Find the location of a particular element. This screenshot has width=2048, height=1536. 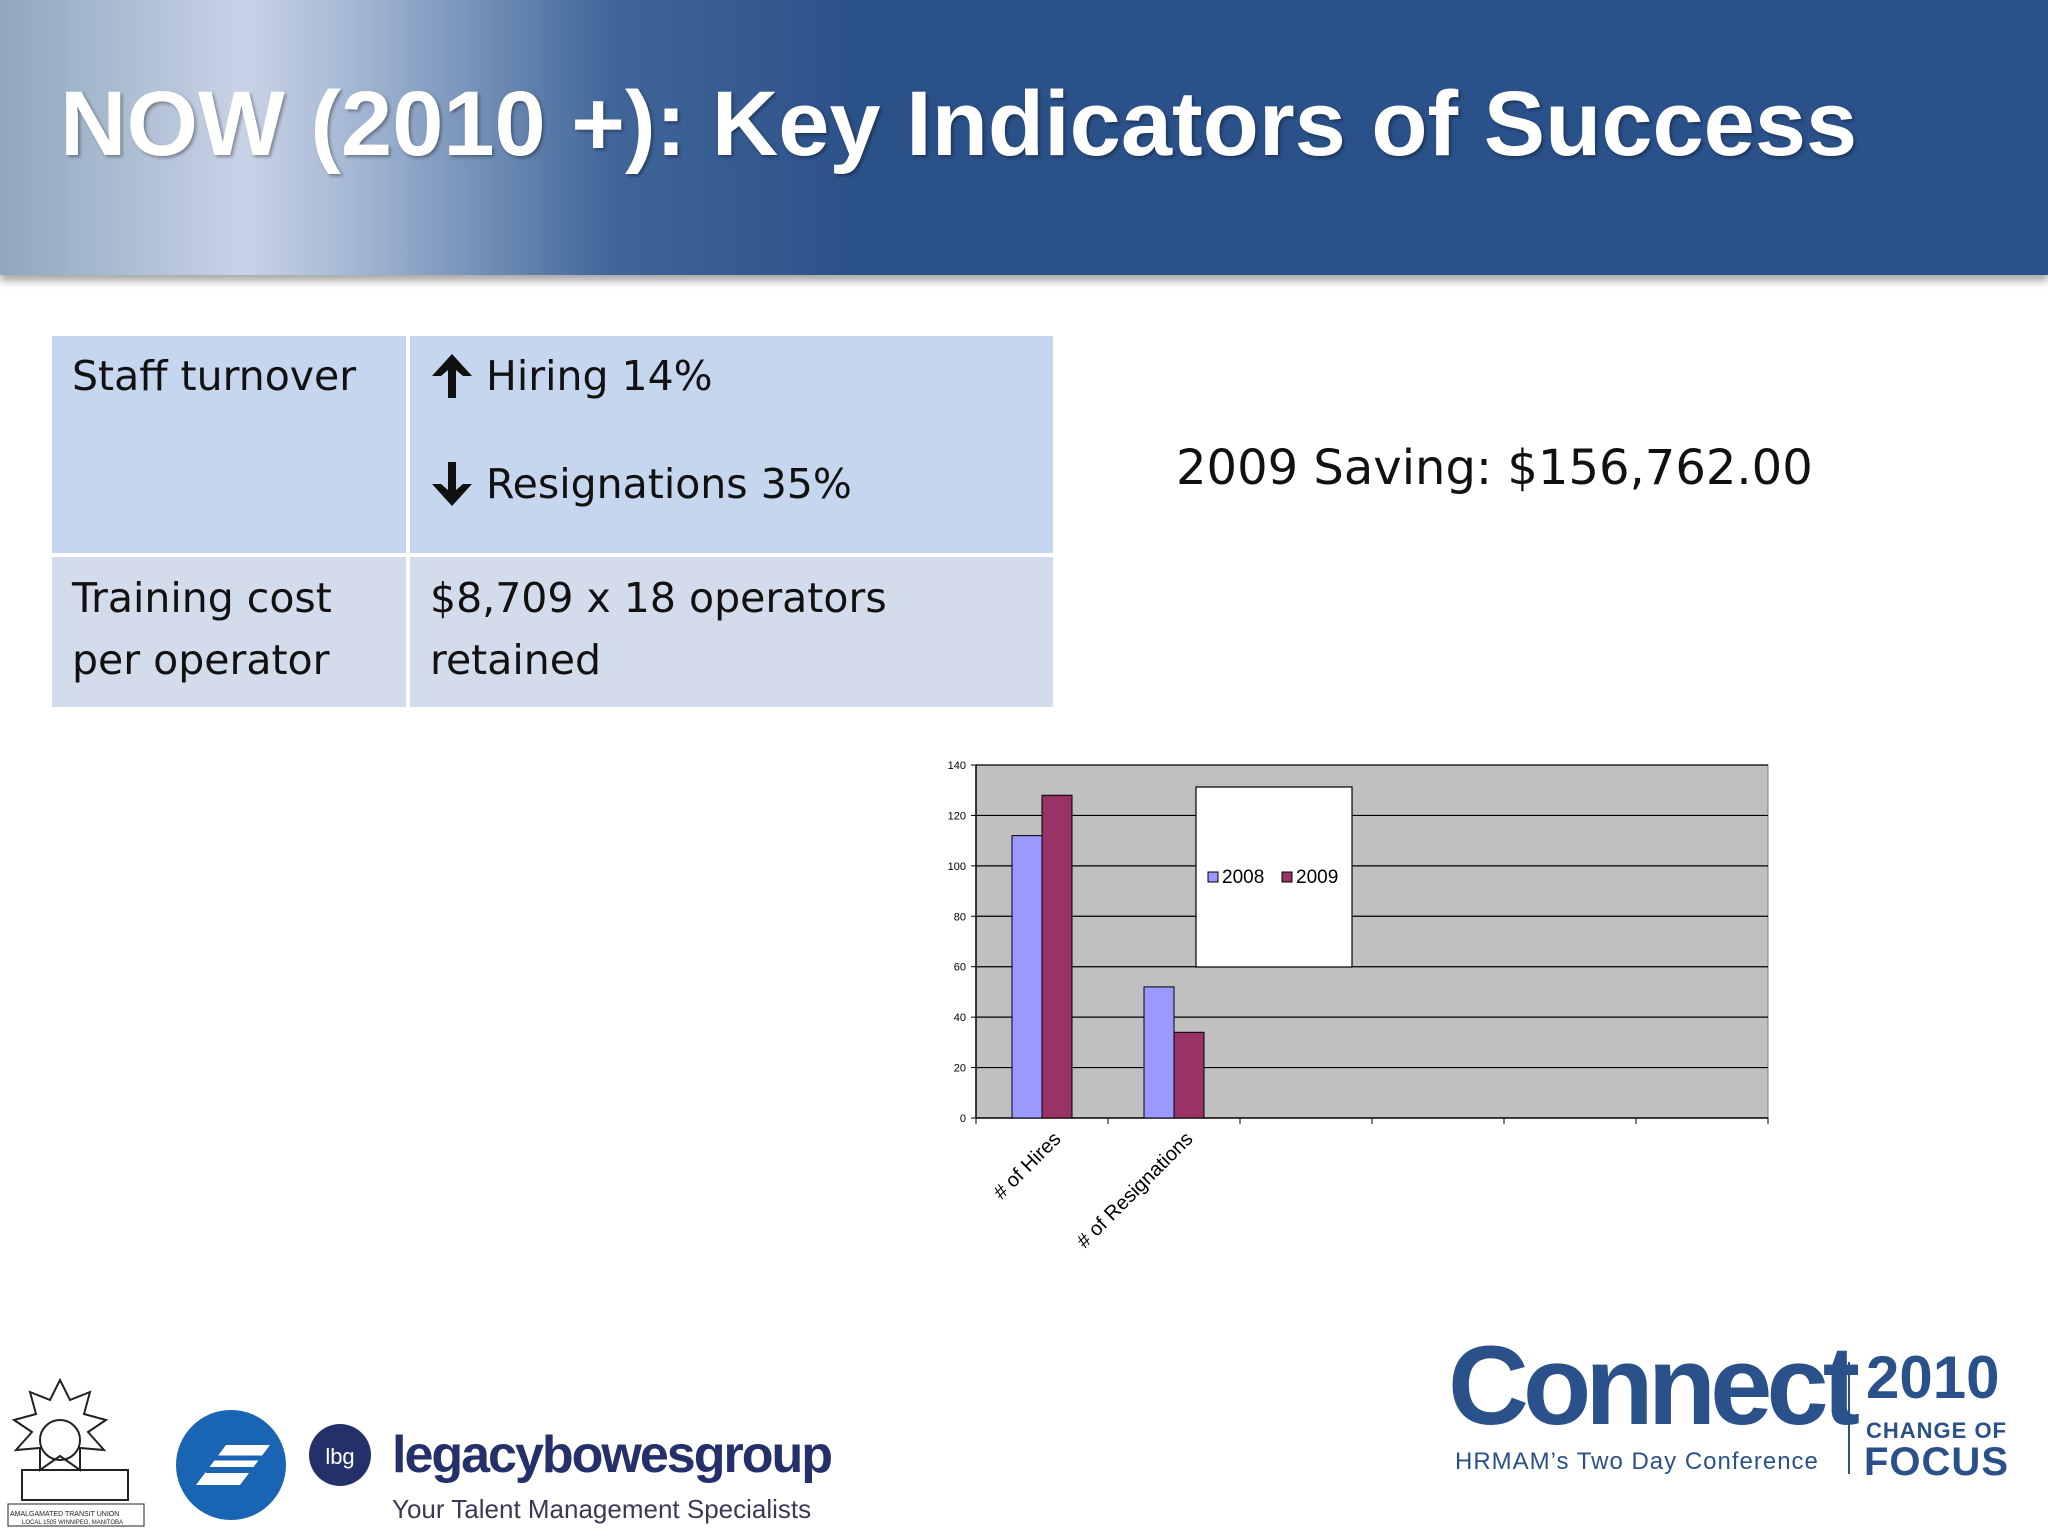

legend-swatch-2009 is located at coordinates (1287, 877).